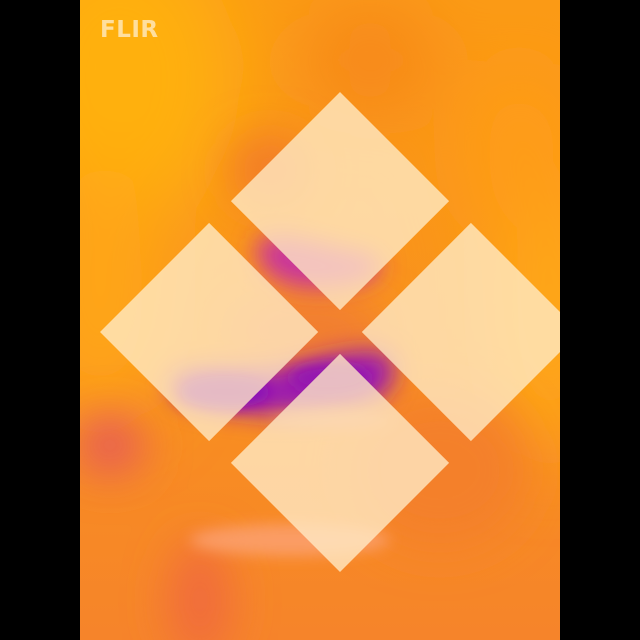  I want to click on cool-patch-bottom-left, so click(200, 590).